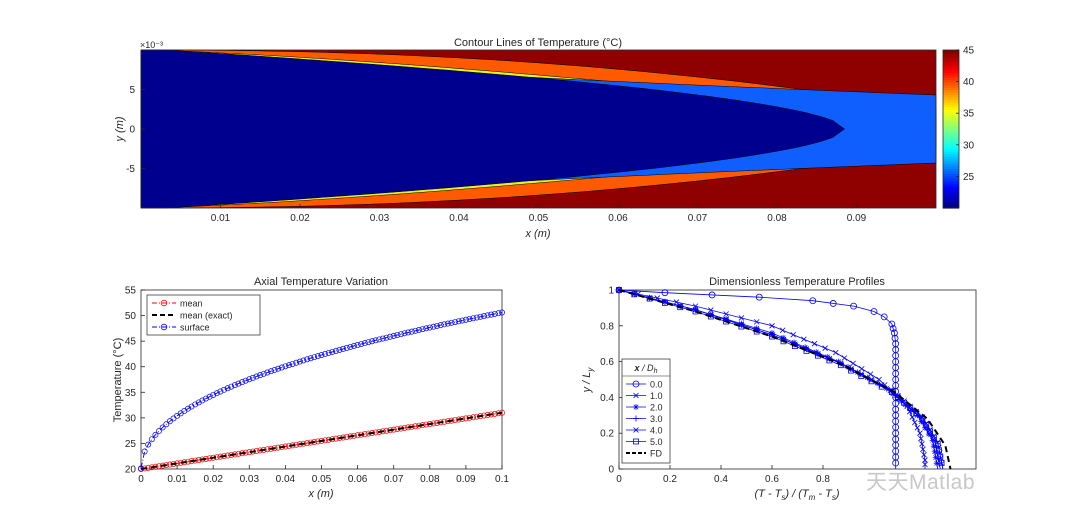 This screenshot has width=1080, height=527. Describe the element at coordinates (607, 398) in the screenshot. I see `profiles-y-tick-label: 0.4` at that location.